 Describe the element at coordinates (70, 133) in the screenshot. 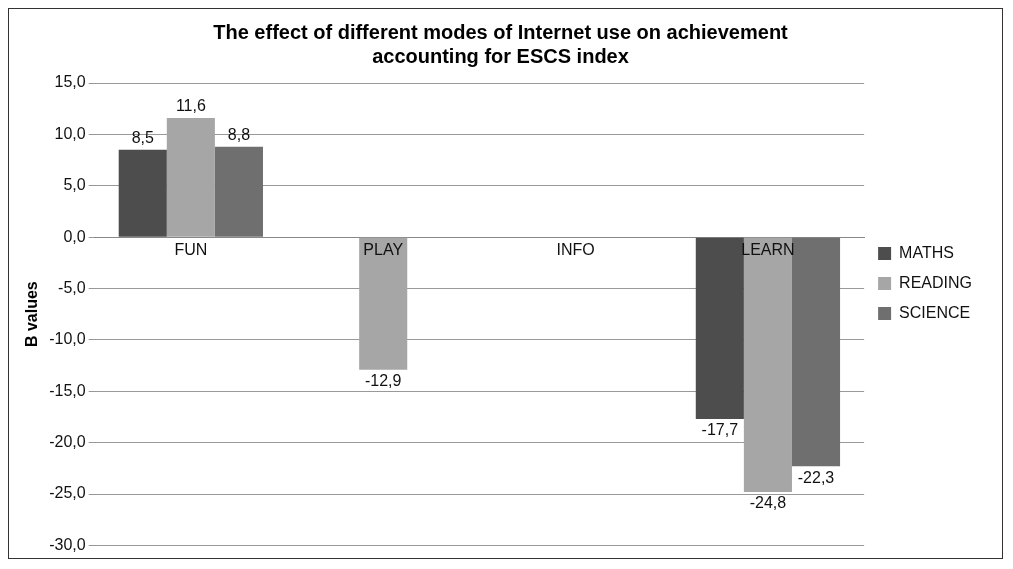

I see `y-tick-label: 10,0` at that location.